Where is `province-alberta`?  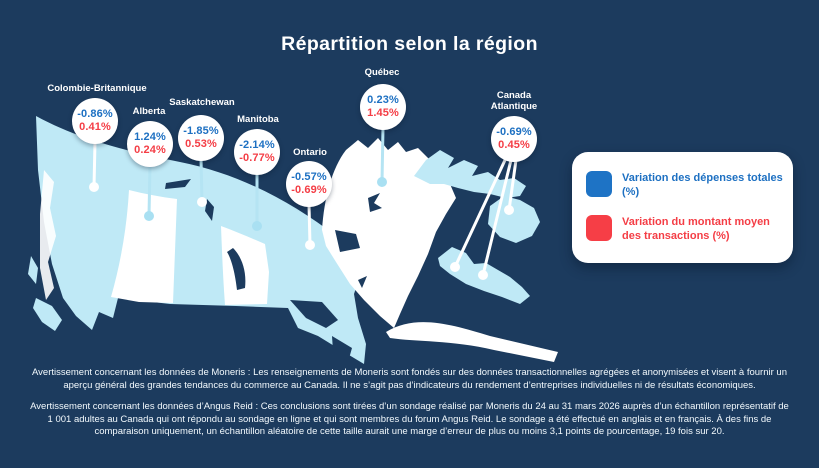 province-alberta is located at coordinates (144, 246).